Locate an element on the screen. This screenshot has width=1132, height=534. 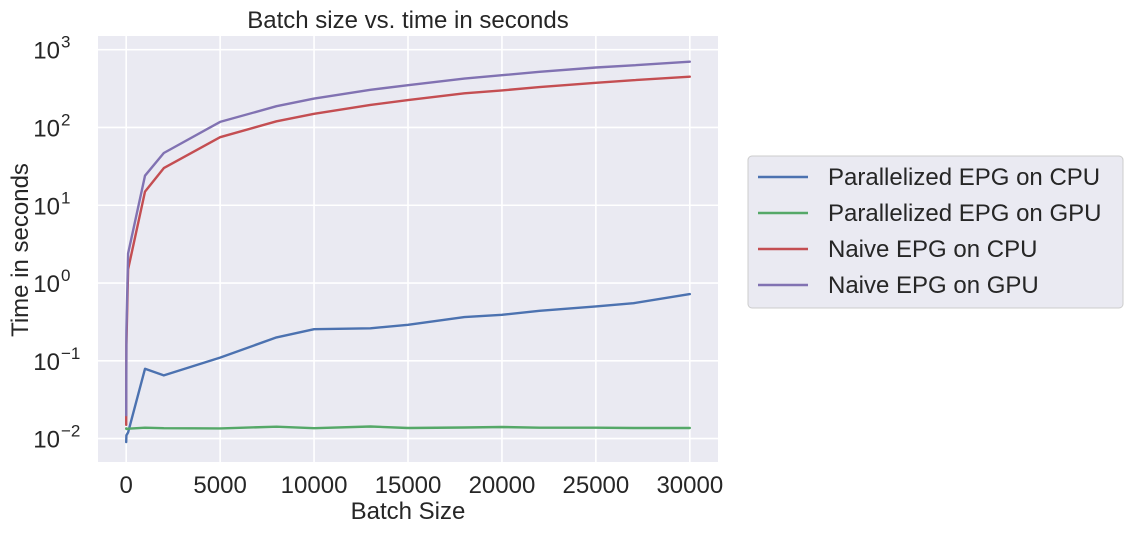
x-tick-label: 25000 is located at coordinates (596, 485).